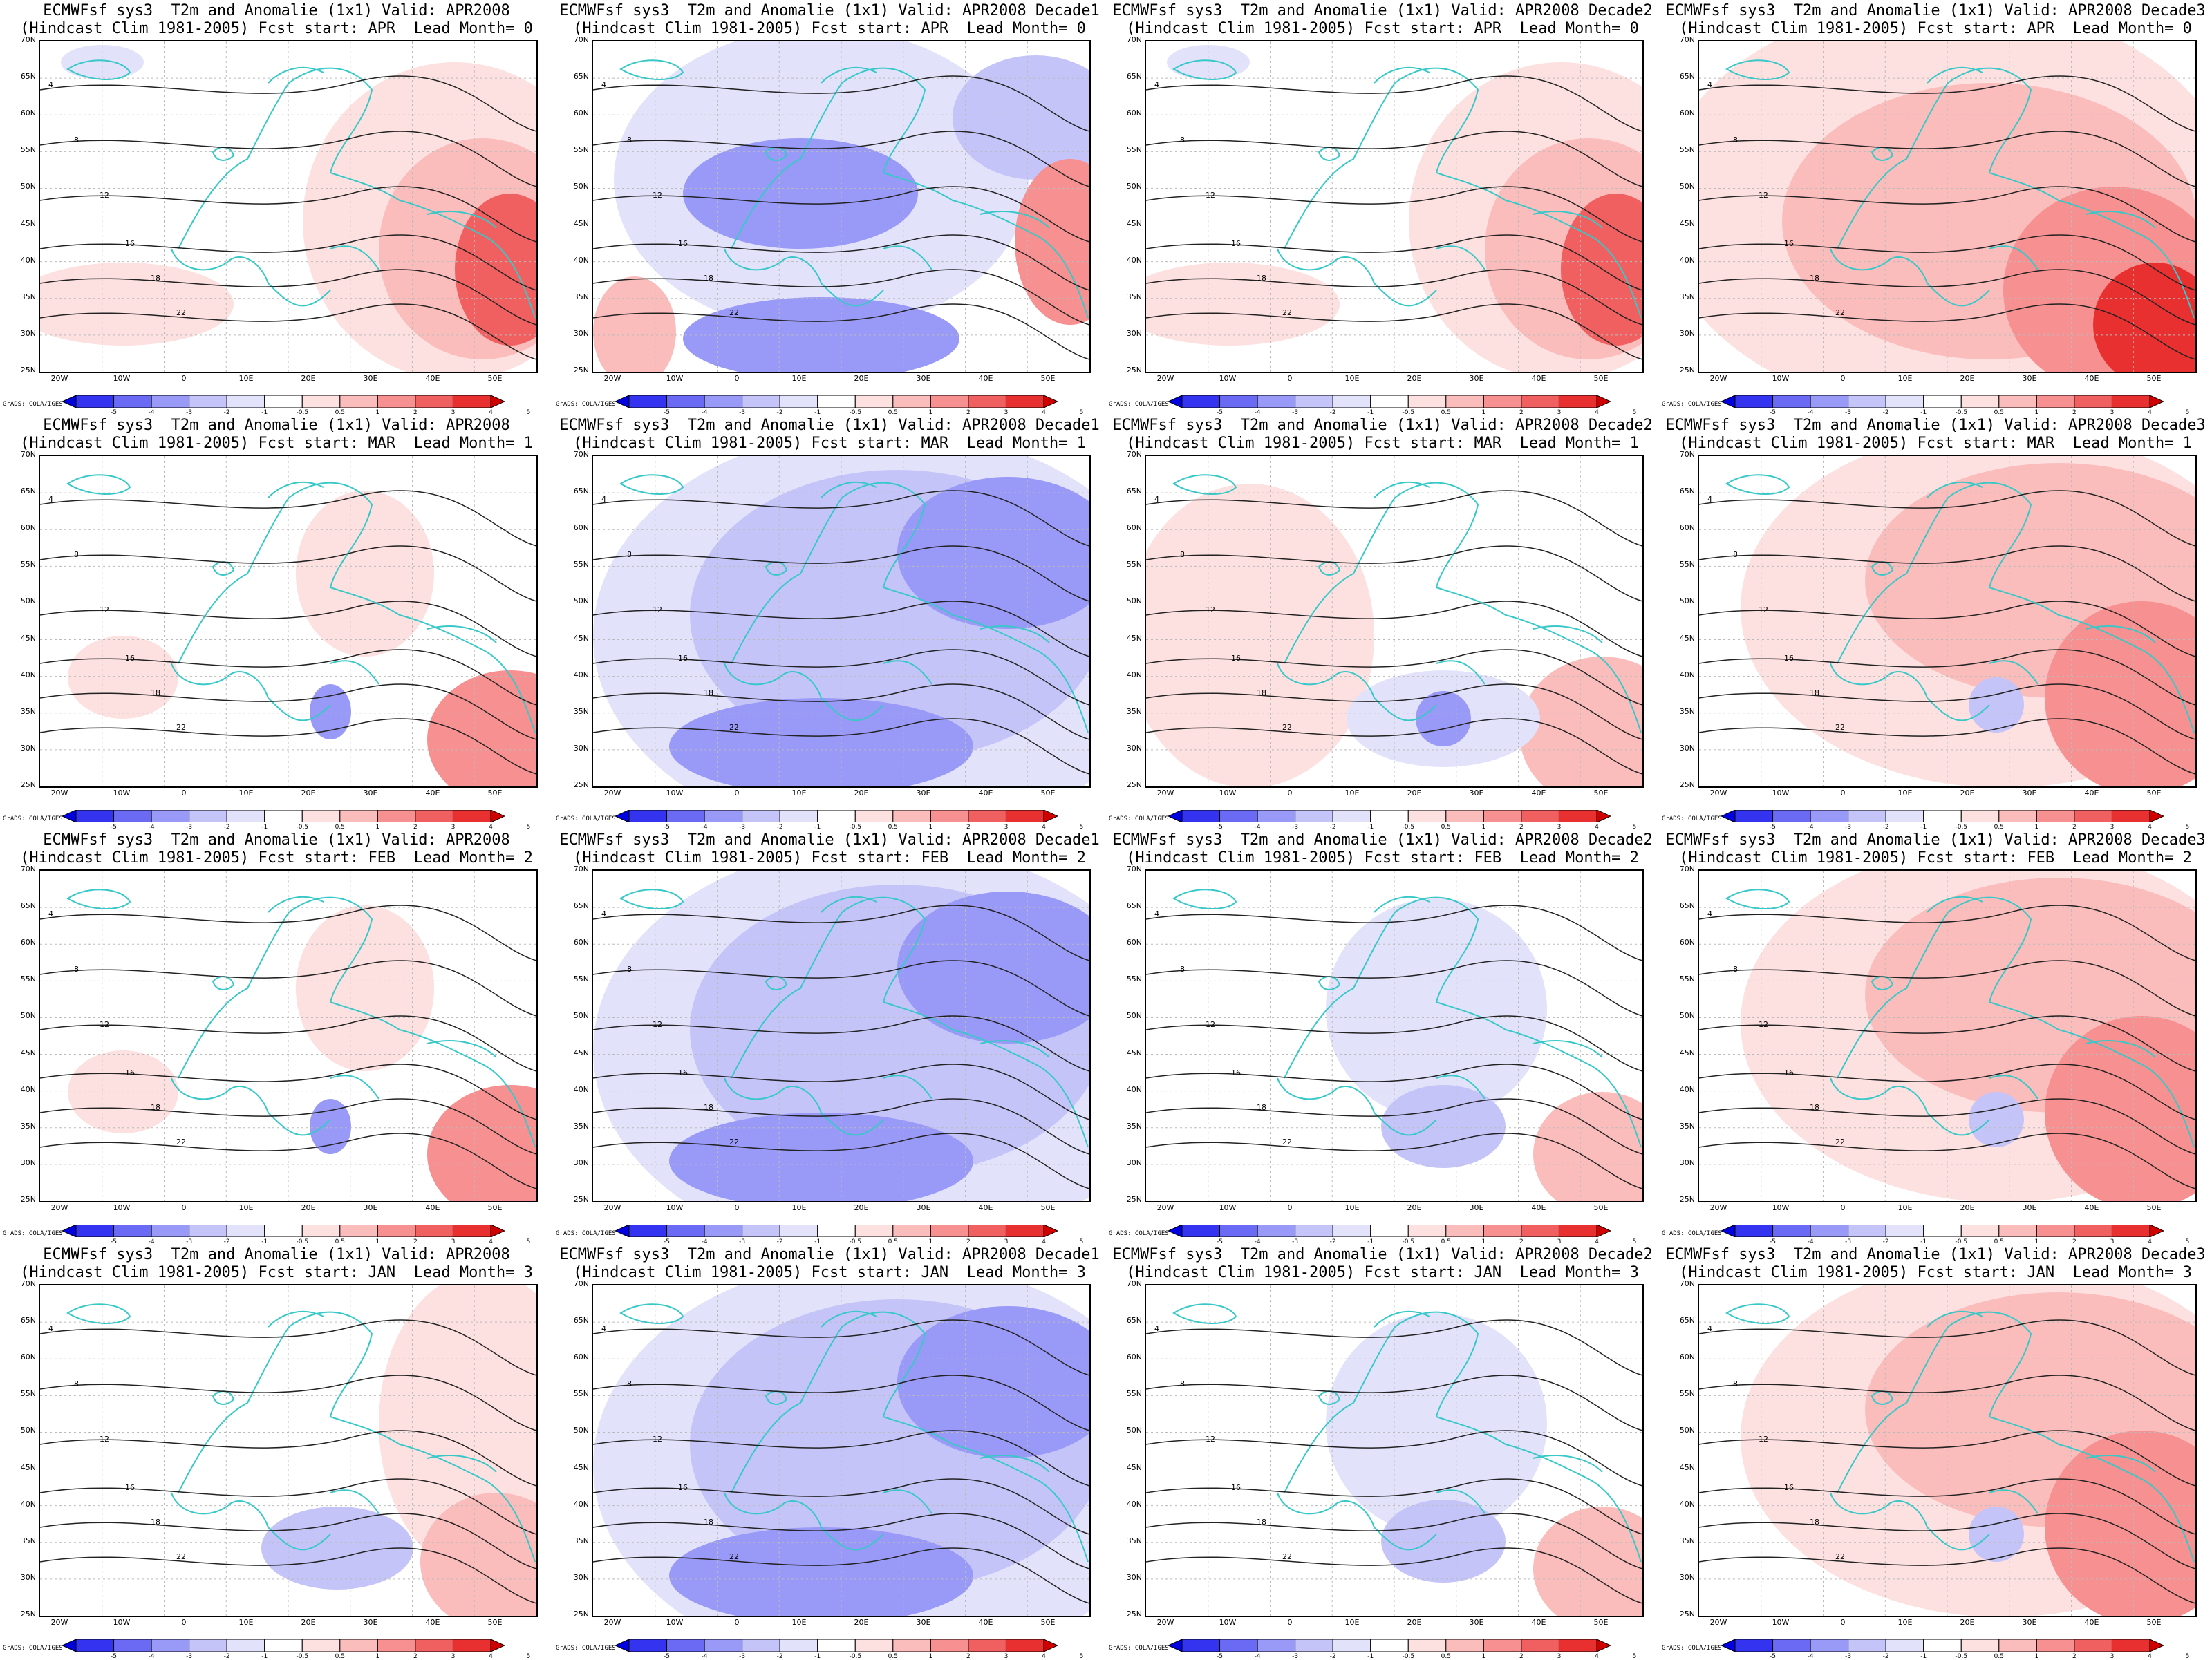 The height and width of the screenshot is (1660, 2212). I want to click on longitude-label: 10W, so click(122, 793).